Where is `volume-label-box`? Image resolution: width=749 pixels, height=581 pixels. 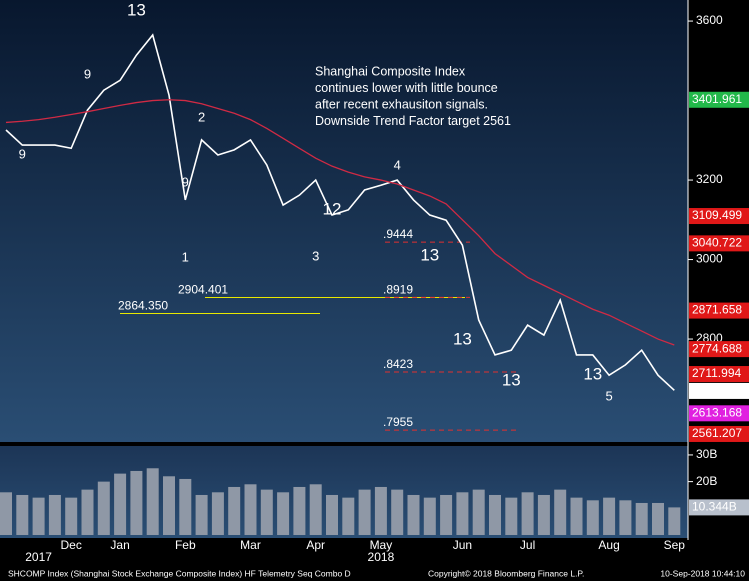
volume-label-box is located at coordinates (719, 507).